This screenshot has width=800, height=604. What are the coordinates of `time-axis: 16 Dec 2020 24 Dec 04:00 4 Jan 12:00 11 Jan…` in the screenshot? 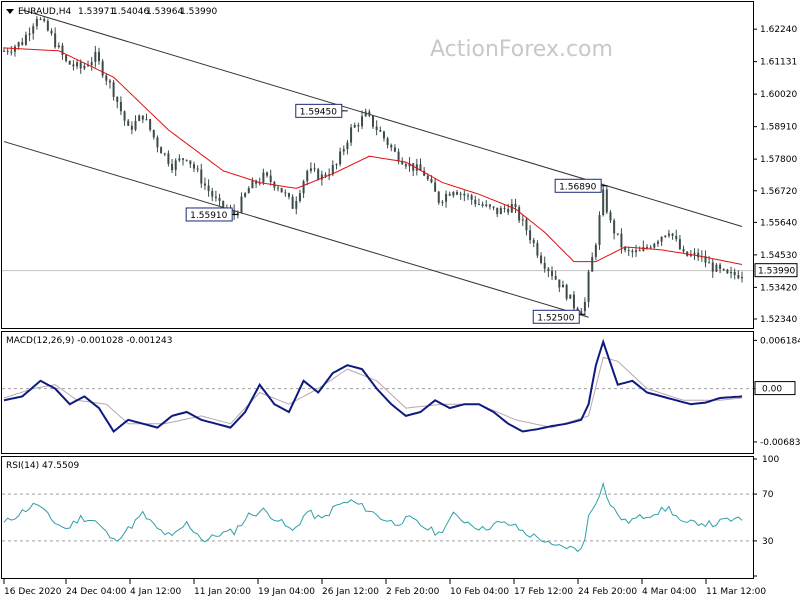 It's located at (384, 588).